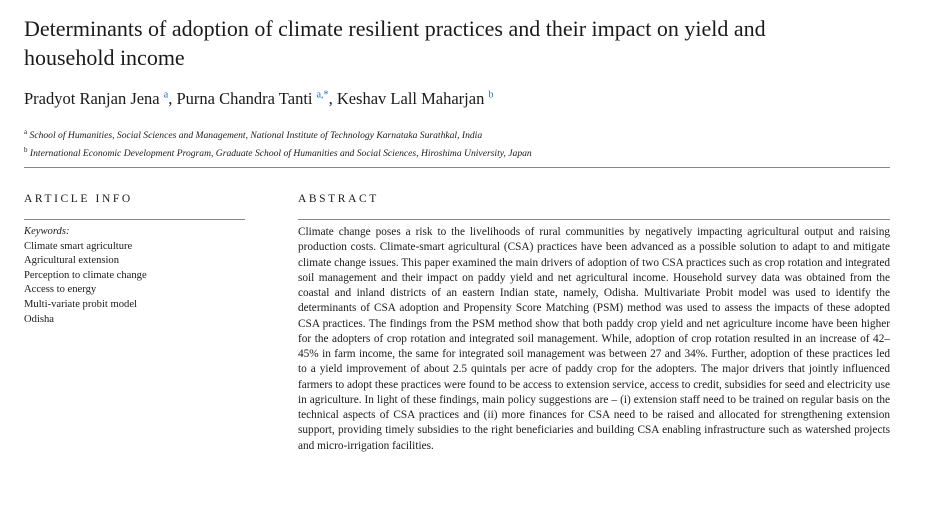 The image size is (926, 516). I want to click on keyword: Climate smart agriculture, so click(78, 246).